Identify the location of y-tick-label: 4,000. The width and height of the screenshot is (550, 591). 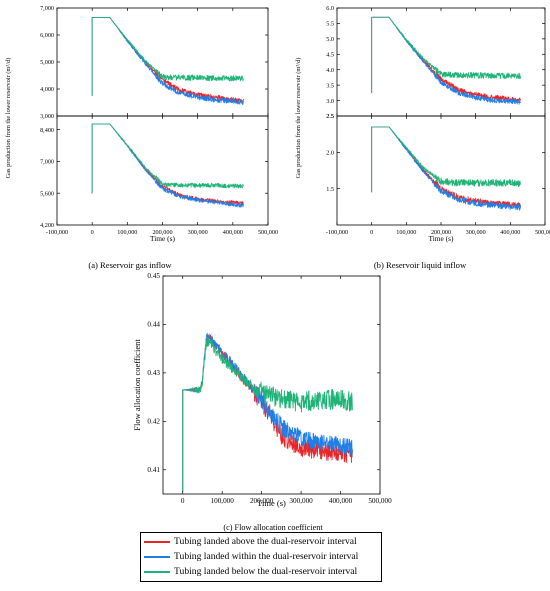
(47, 89).